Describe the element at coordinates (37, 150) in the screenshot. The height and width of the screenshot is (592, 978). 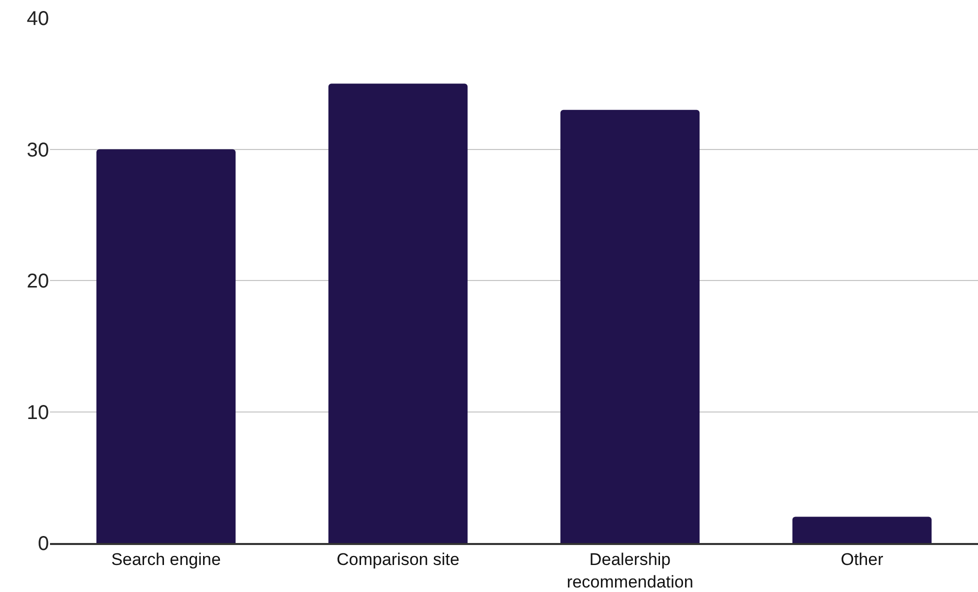
I see `y-tick-label: 30` at that location.